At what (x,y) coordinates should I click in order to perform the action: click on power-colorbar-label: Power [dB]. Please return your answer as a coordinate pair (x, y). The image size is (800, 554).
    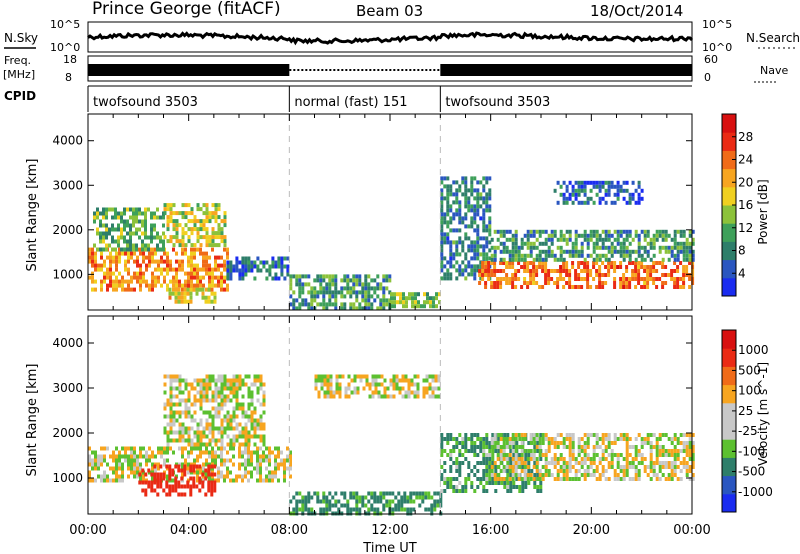
    Looking at the image, I should click on (763, 211).